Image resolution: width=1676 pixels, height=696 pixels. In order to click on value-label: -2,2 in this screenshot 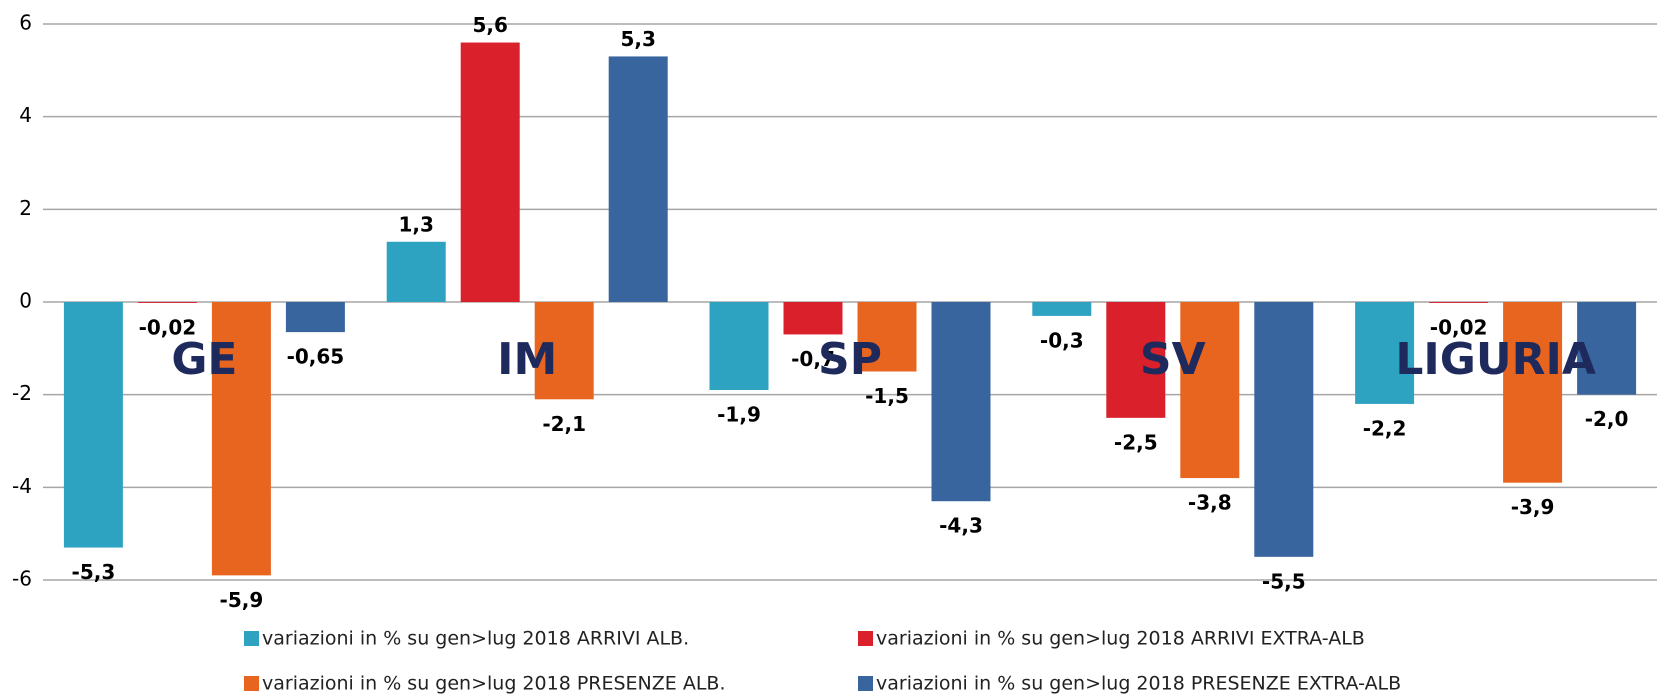, I will do `click(1385, 428)`.